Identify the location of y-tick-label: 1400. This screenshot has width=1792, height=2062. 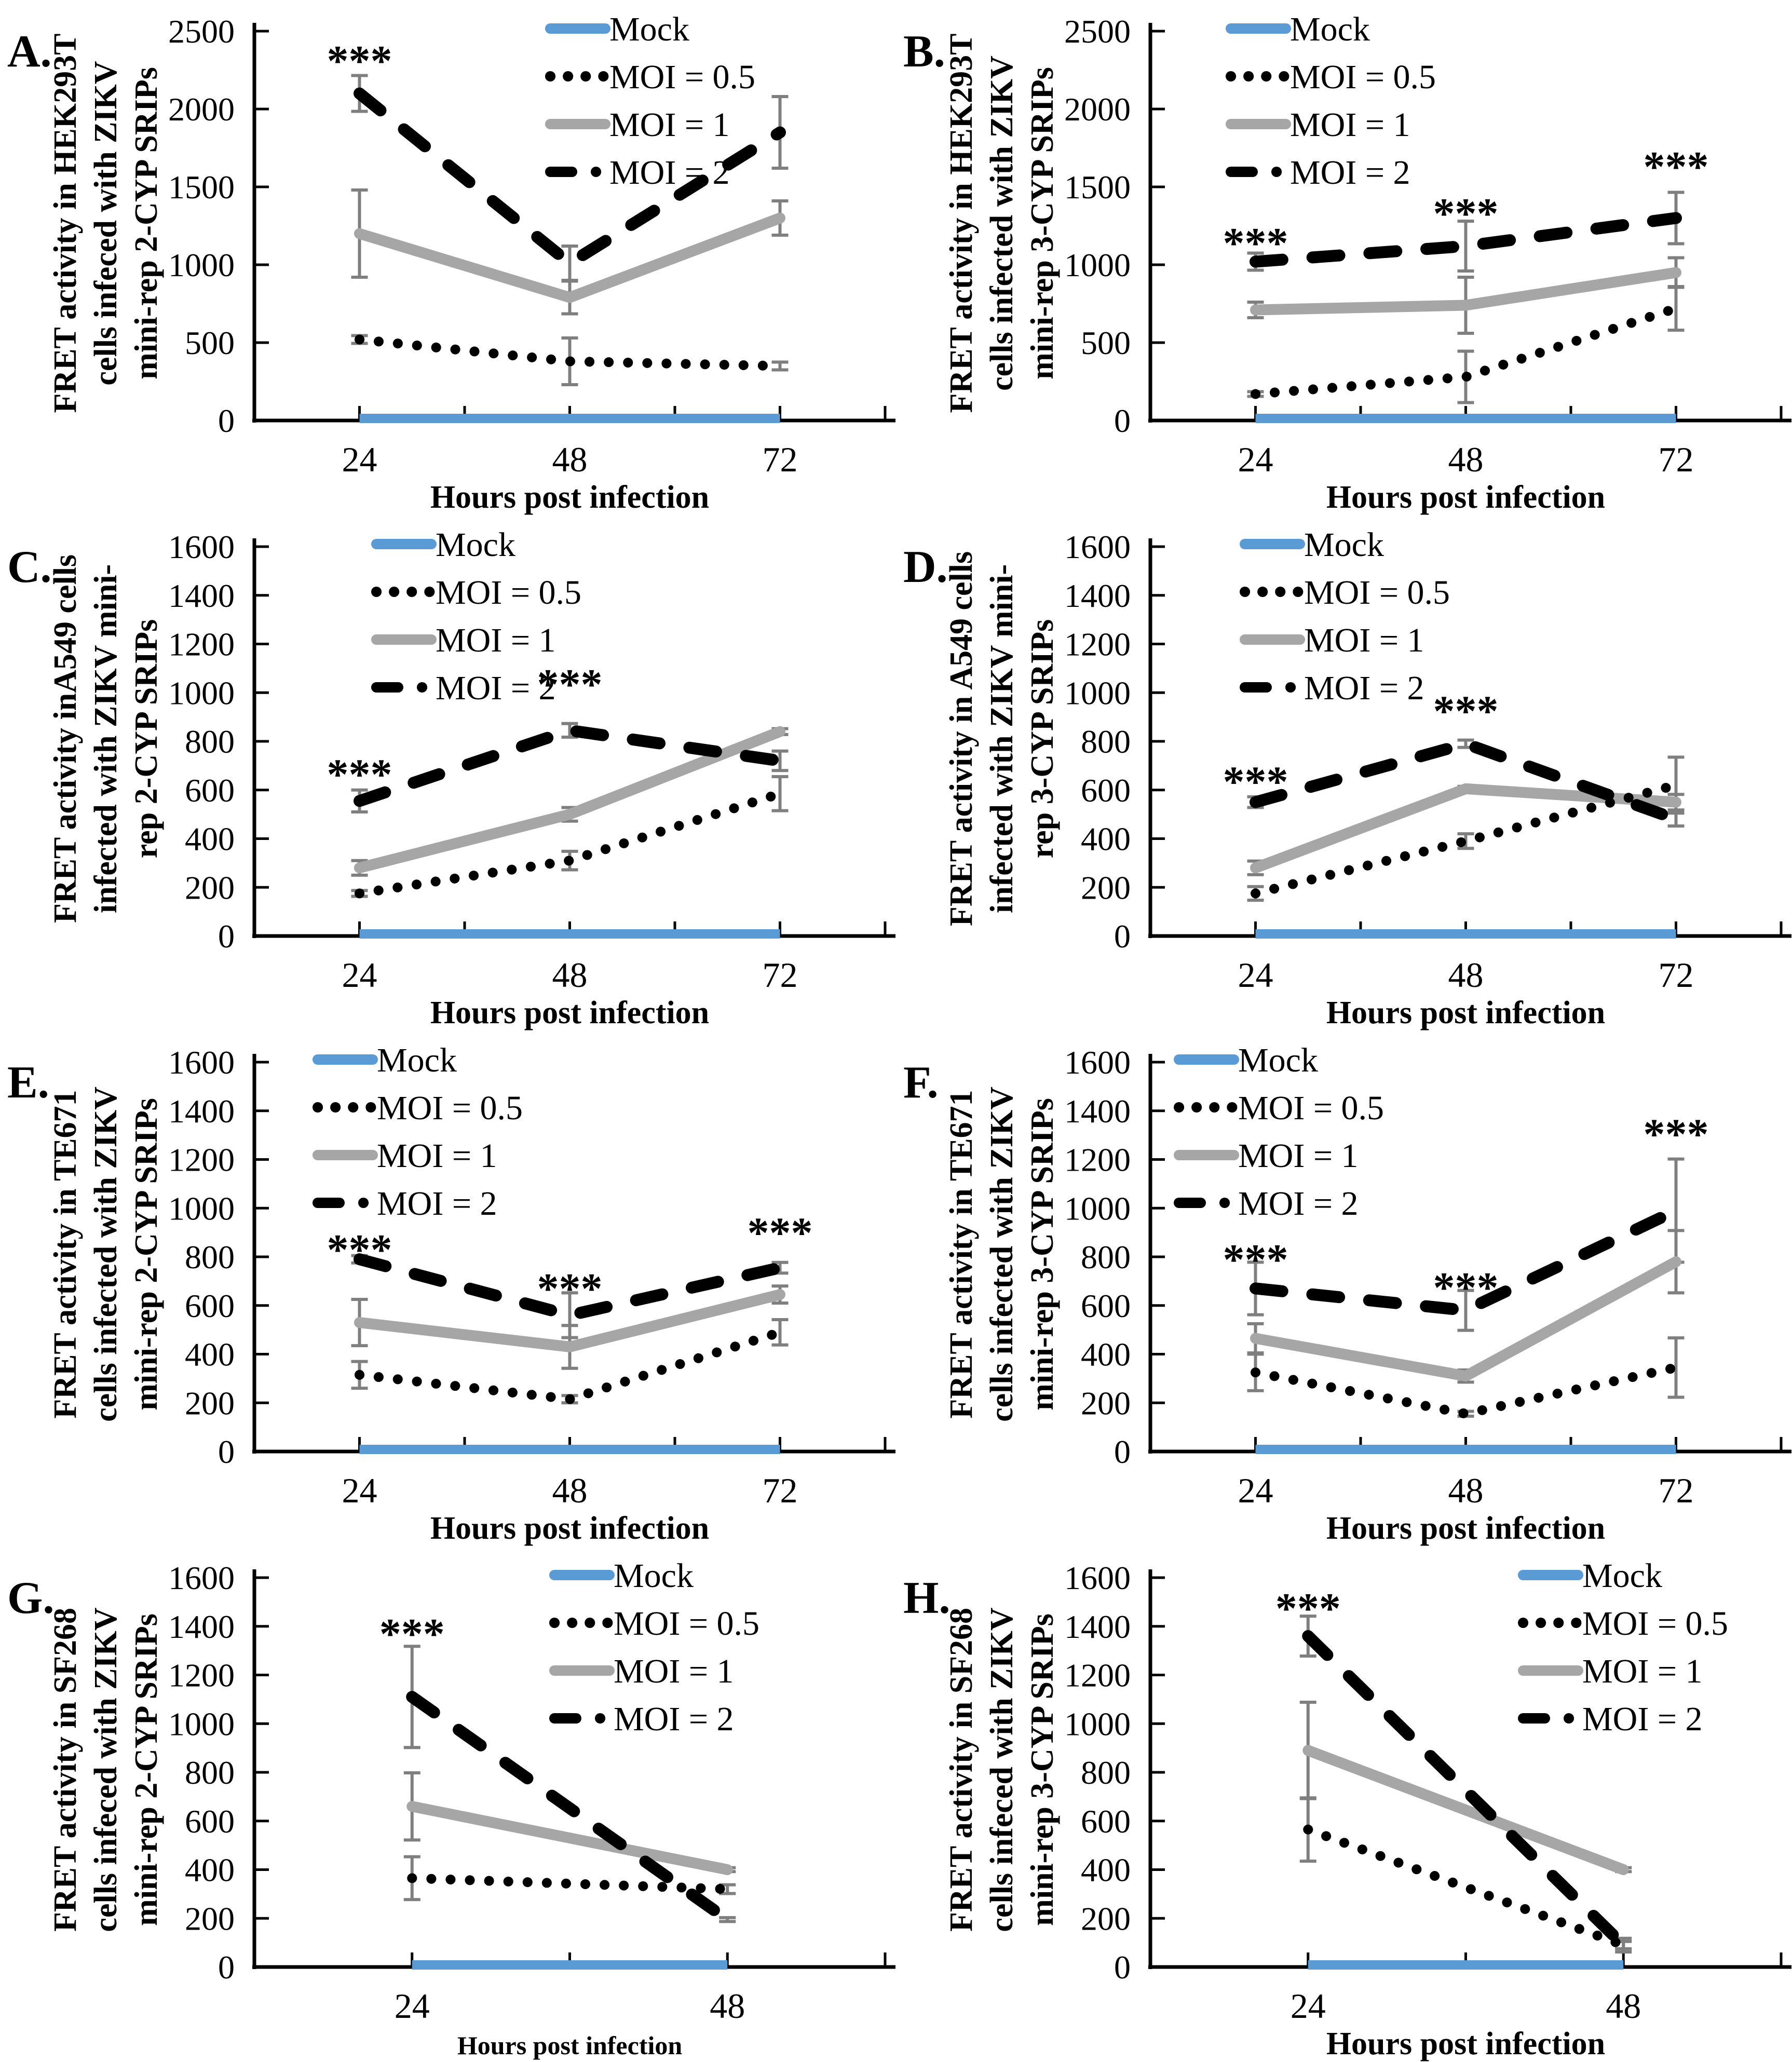
(1097, 1626).